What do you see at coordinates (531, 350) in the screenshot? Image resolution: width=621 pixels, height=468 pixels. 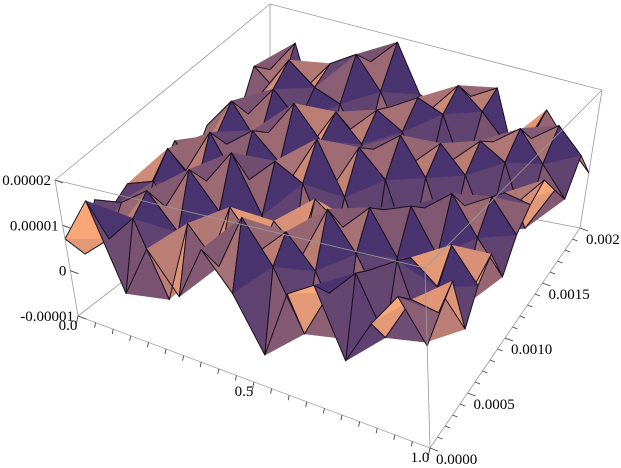 I see `y-tick-label: 0.0010` at bounding box center [531, 350].